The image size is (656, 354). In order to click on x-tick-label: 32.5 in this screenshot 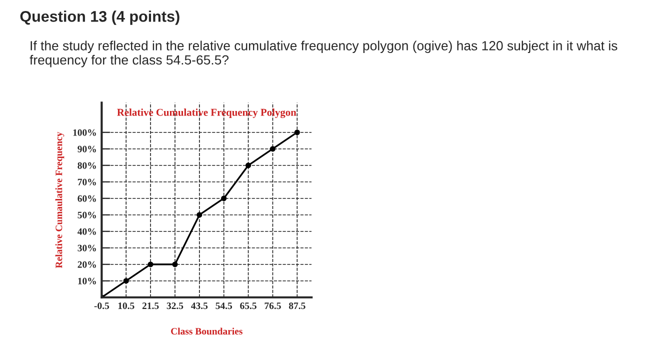, I will do `click(175, 306)`.